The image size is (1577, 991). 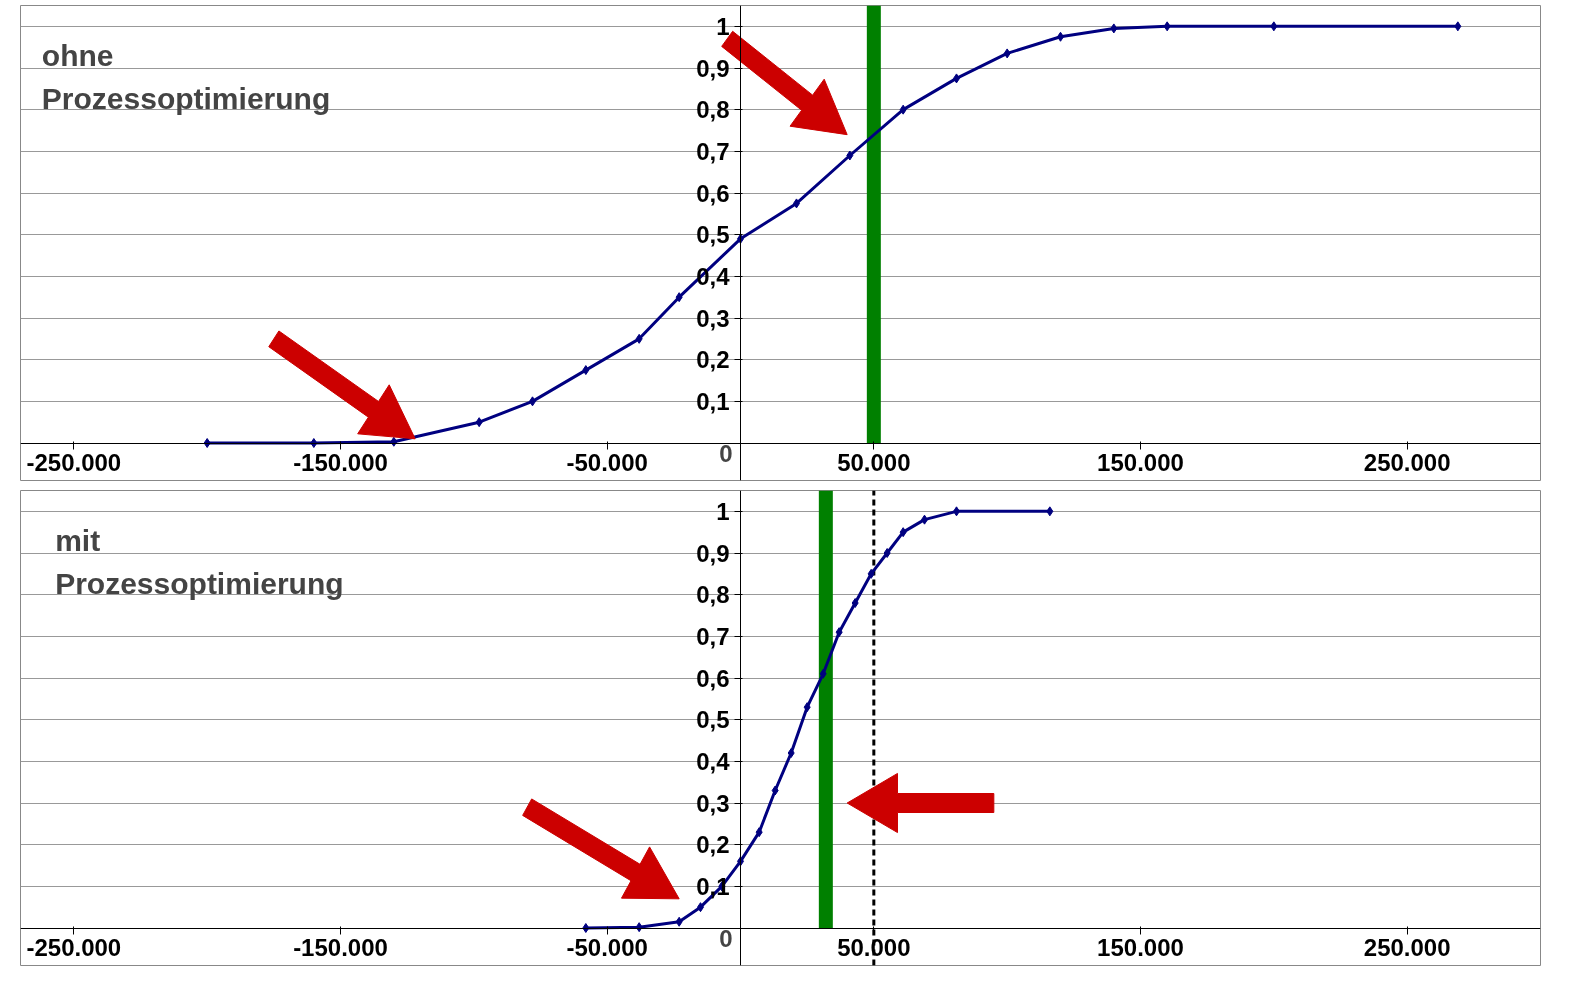 What do you see at coordinates (713, 401) in the screenshot?
I see `y-tick-label: 0,1` at bounding box center [713, 401].